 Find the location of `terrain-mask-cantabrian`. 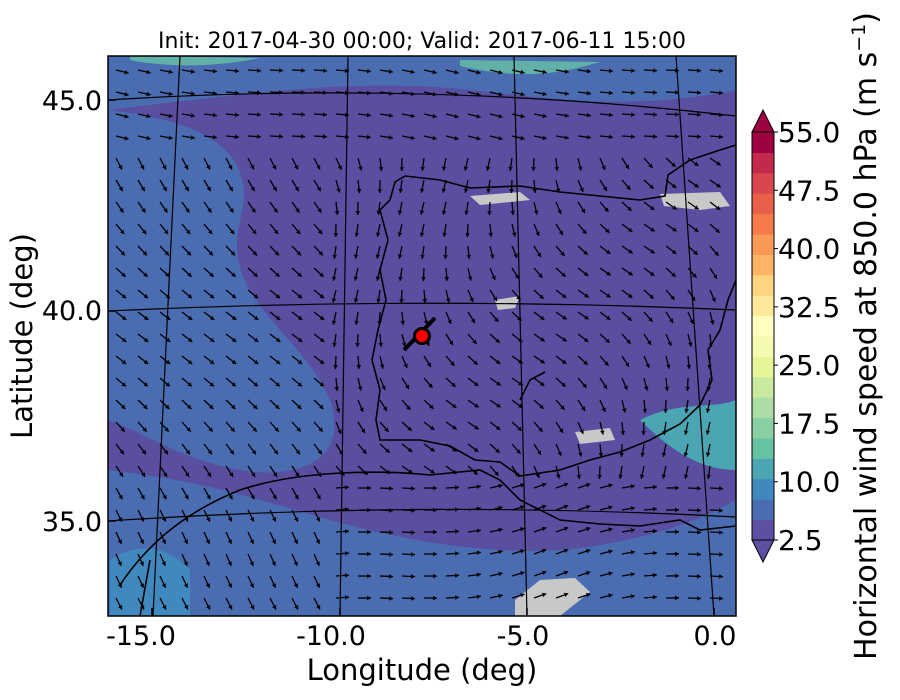

terrain-mask-cantabrian is located at coordinates (500, 198).